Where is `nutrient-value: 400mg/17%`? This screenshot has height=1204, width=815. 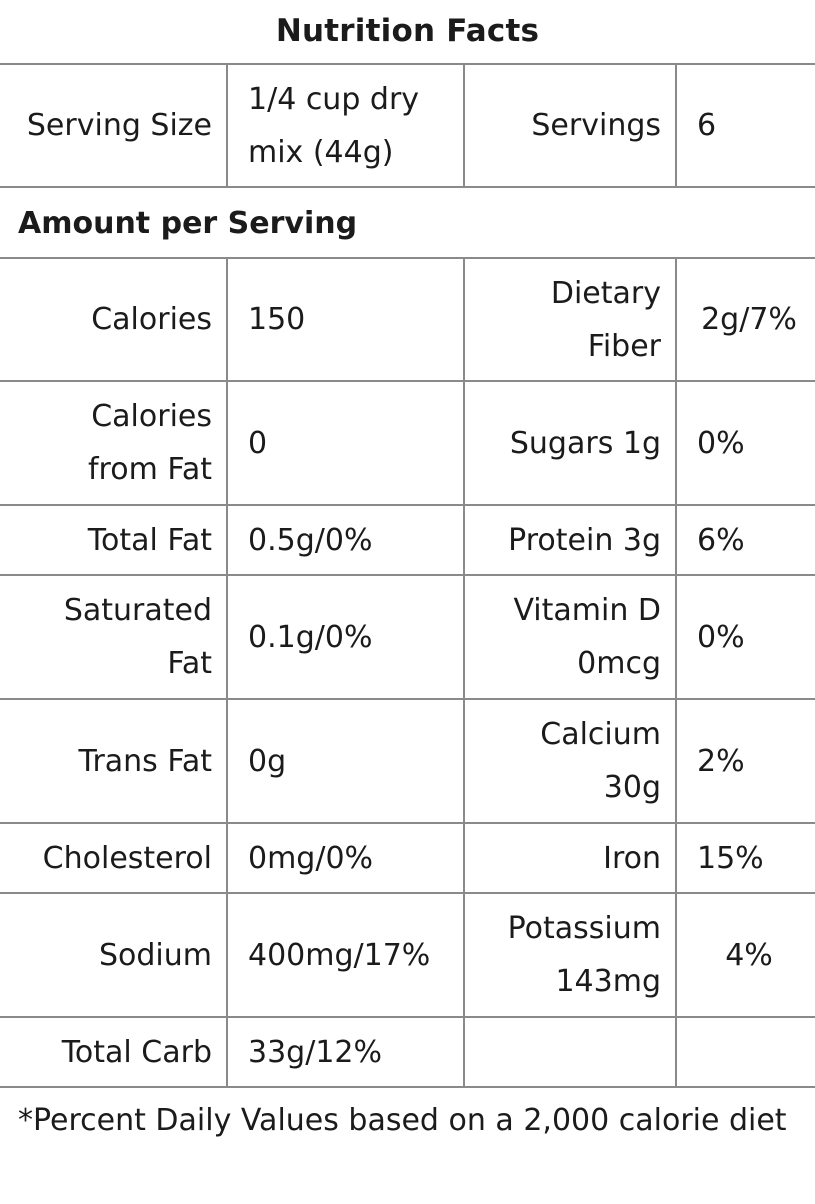
nutrient-value: 400mg/17% is located at coordinates (339, 955).